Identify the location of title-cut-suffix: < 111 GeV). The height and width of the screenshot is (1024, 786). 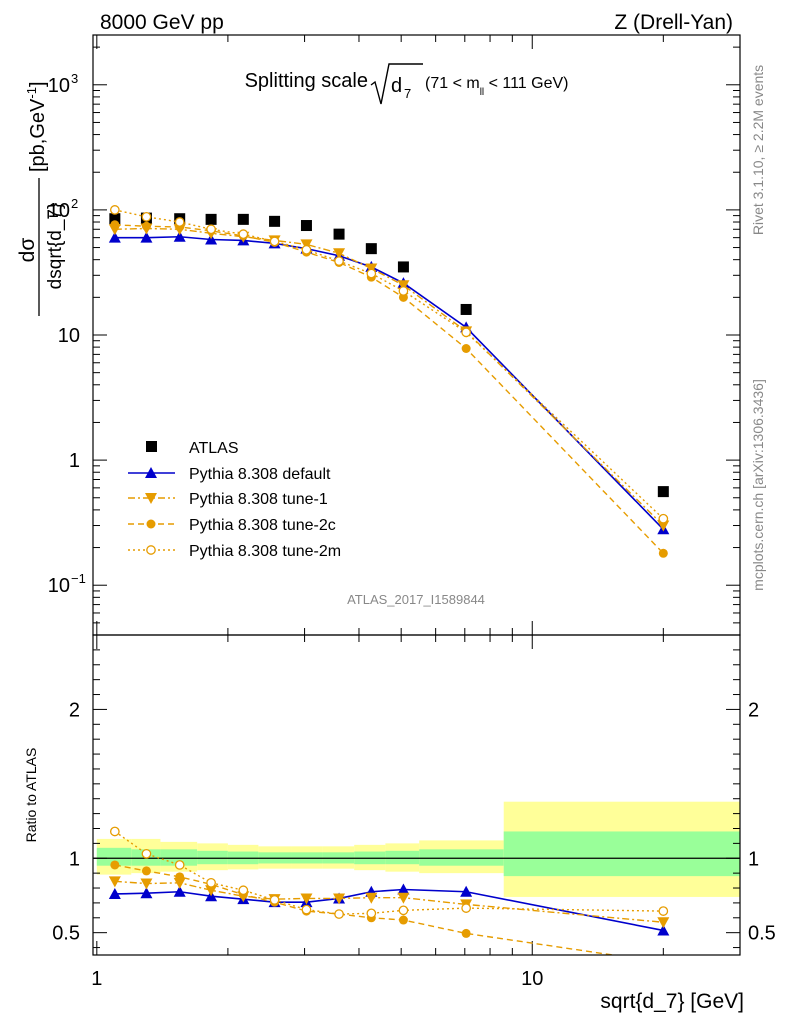
(526, 83).